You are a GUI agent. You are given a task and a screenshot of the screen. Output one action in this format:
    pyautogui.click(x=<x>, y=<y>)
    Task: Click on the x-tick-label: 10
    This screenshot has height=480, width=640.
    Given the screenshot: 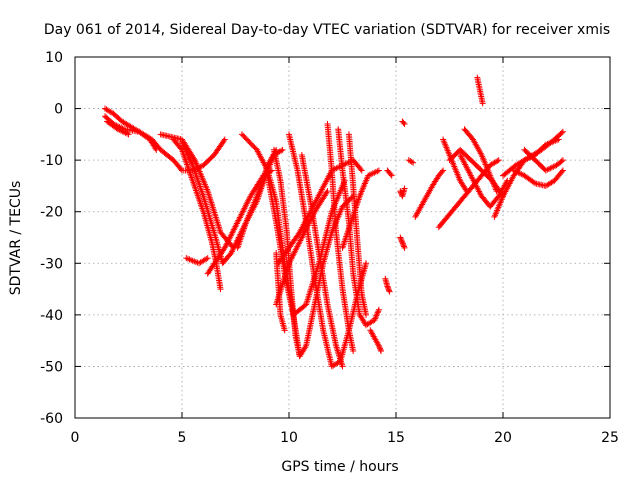 What is the action you would take?
    pyautogui.click(x=289, y=438)
    